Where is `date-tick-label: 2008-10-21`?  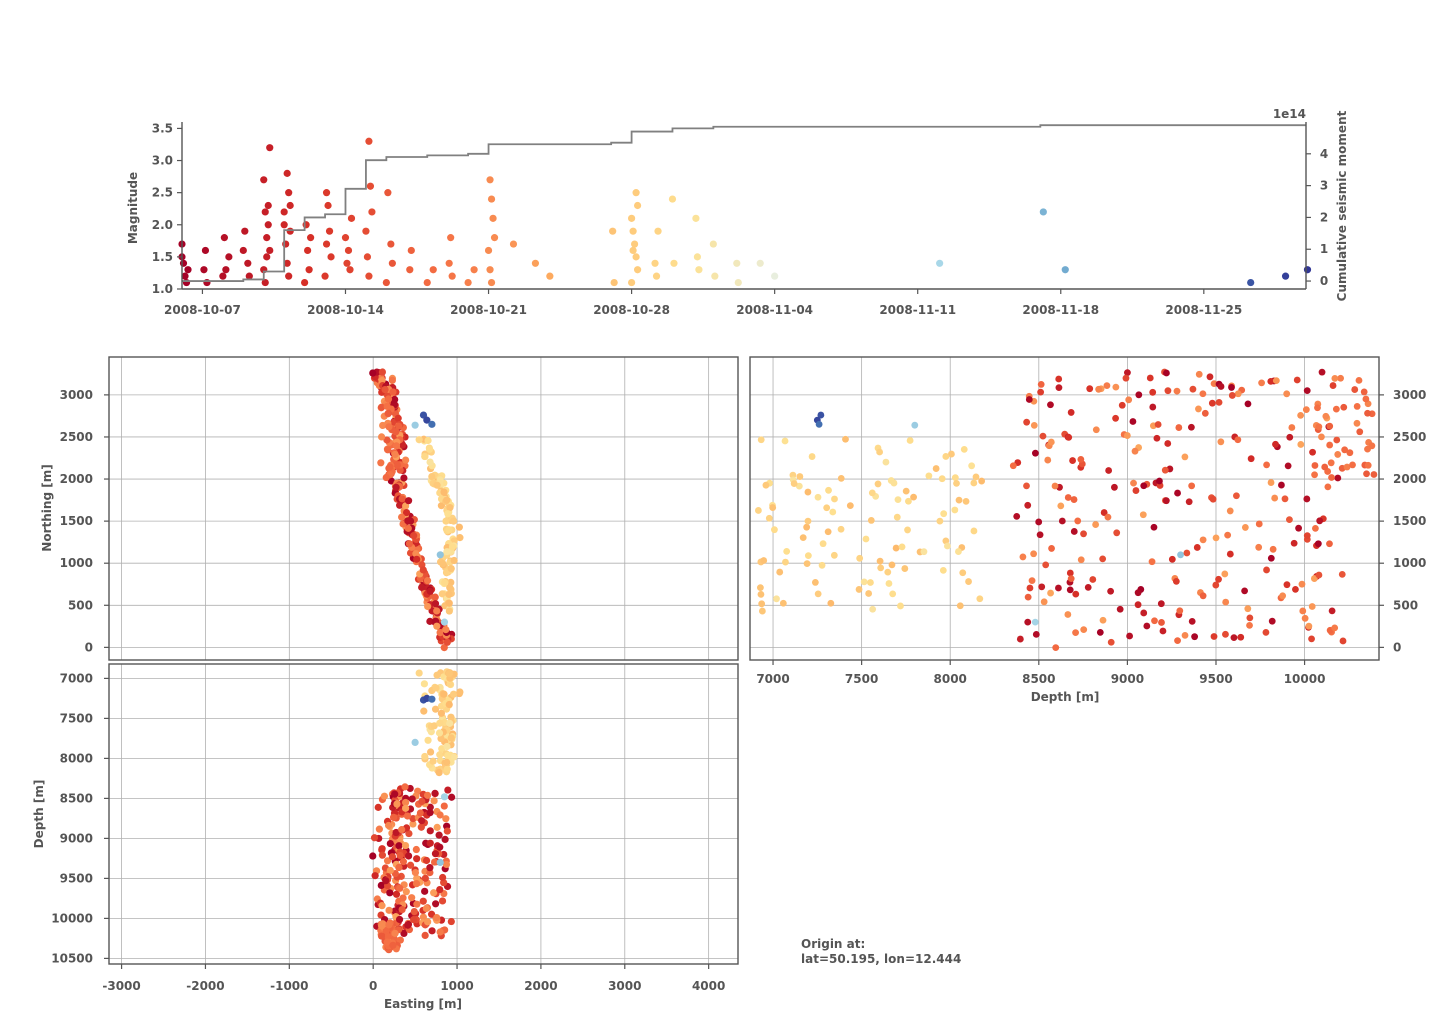 date-tick-label: 2008-10-21 is located at coordinates (488, 310).